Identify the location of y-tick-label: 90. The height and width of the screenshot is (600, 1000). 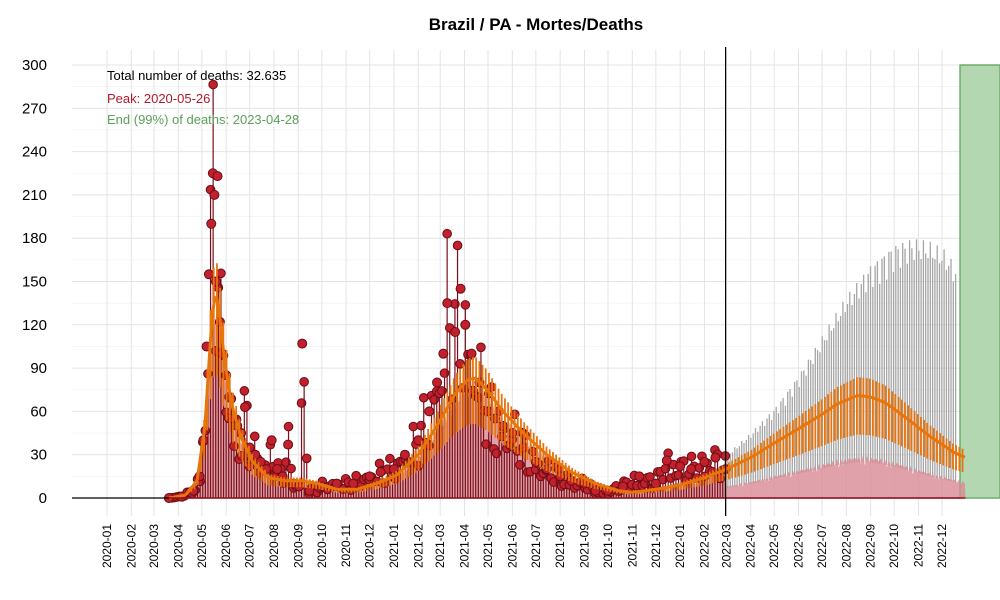
(38, 368).